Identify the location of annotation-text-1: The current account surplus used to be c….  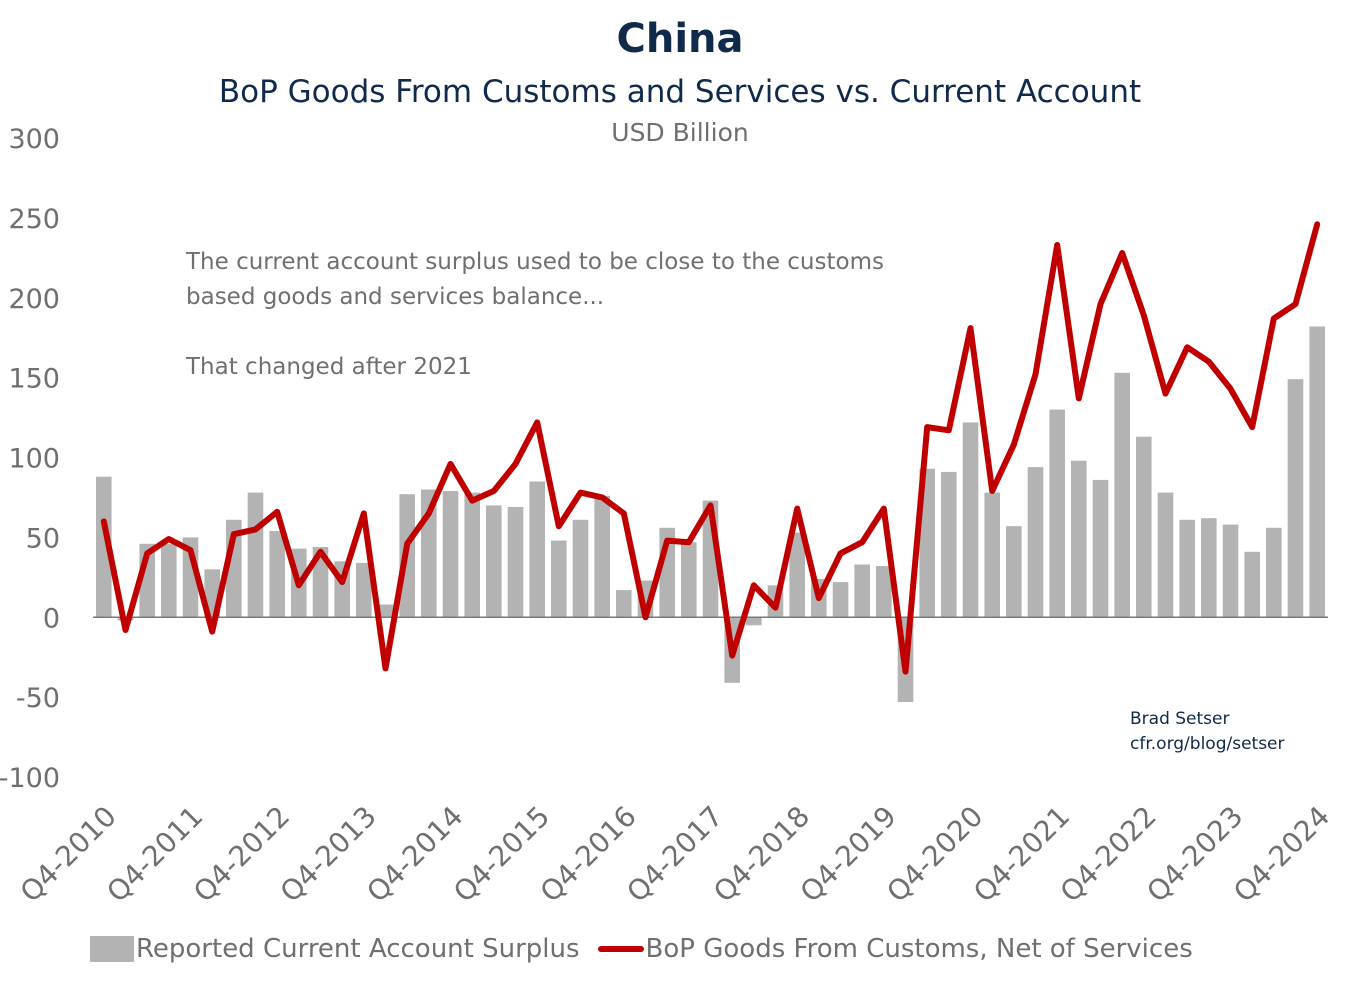
(535, 279).